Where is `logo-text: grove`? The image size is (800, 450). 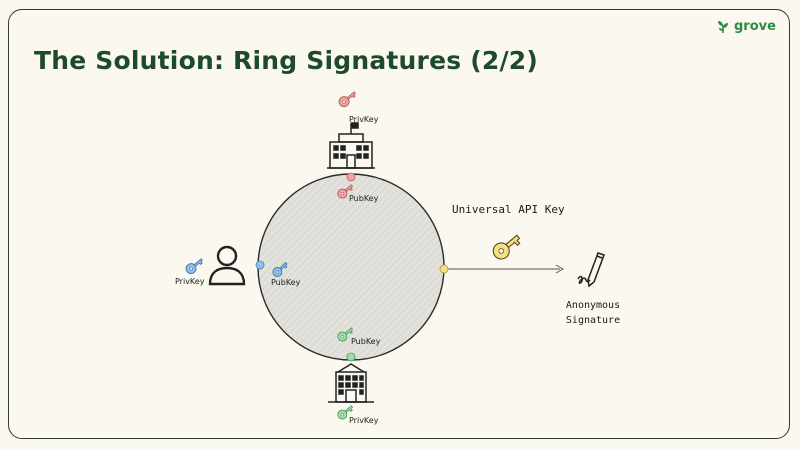 logo-text: grove is located at coordinates (755, 26).